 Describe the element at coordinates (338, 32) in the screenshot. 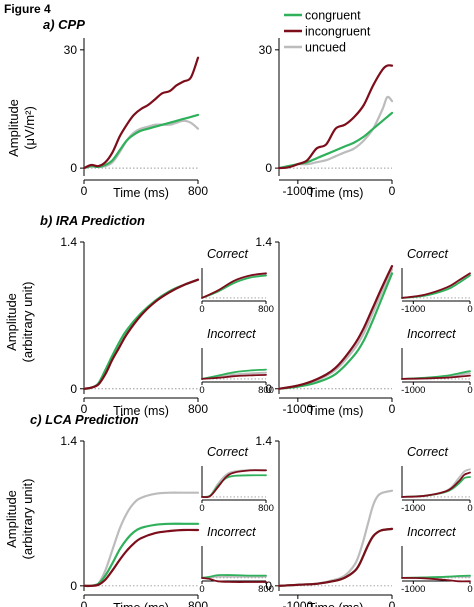

I see `legend-label-incongruent: incongruent` at that location.